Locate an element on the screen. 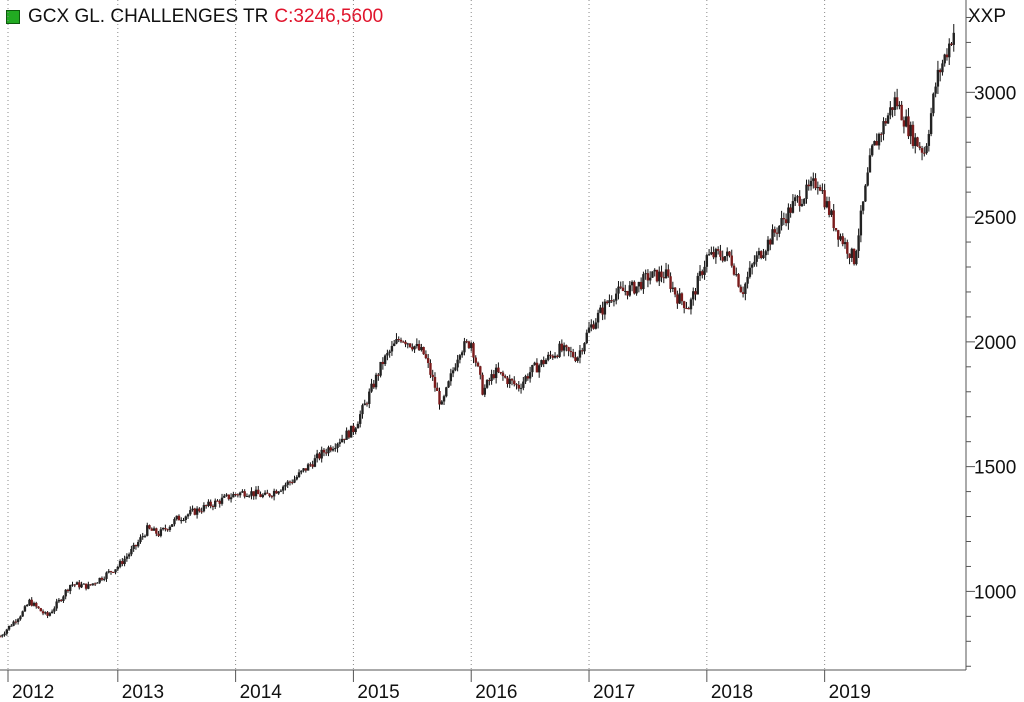 This screenshot has height=702, width=1024. y-tick-label: 1000 is located at coordinates (995, 592).